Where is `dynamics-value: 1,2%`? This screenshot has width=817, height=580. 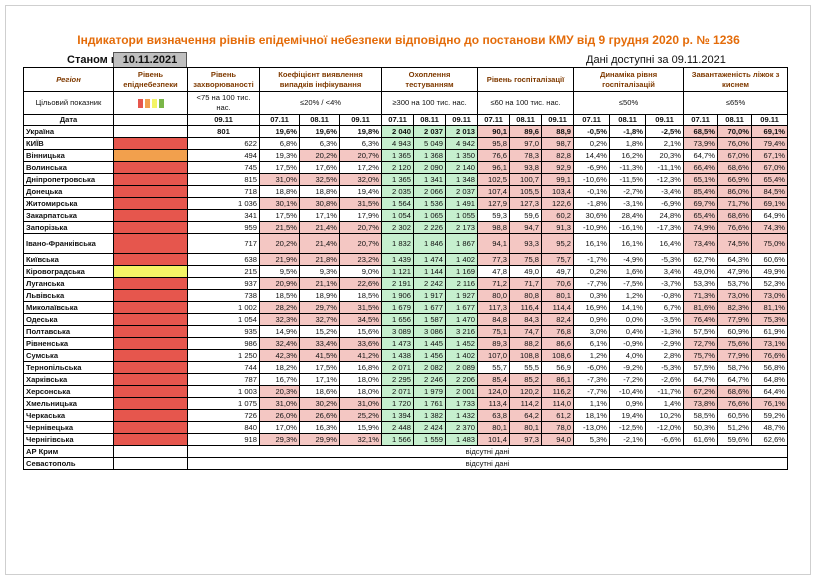 dynamics-value: 1,2% is located at coordinates (628, 295).